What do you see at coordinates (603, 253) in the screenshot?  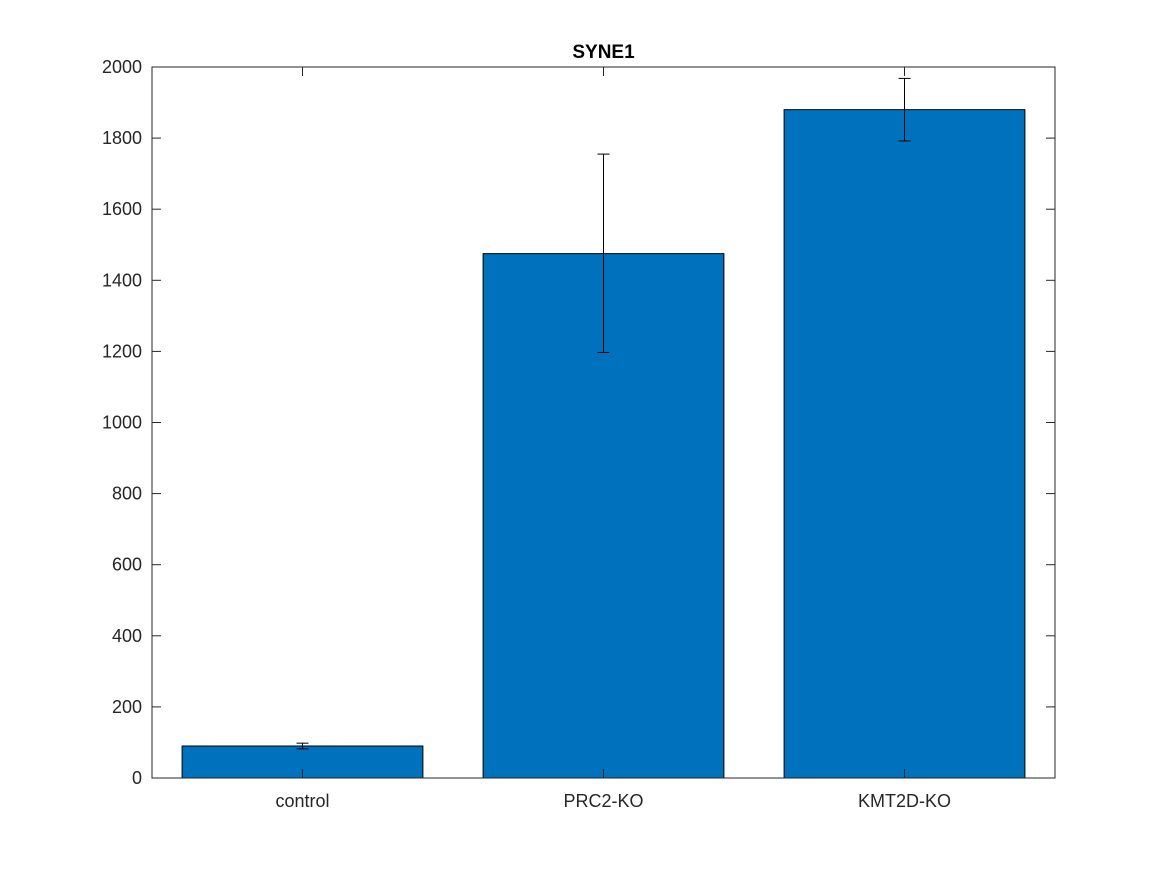 I see `error-bar-prc2-ko` at bounding box center [603, 253].